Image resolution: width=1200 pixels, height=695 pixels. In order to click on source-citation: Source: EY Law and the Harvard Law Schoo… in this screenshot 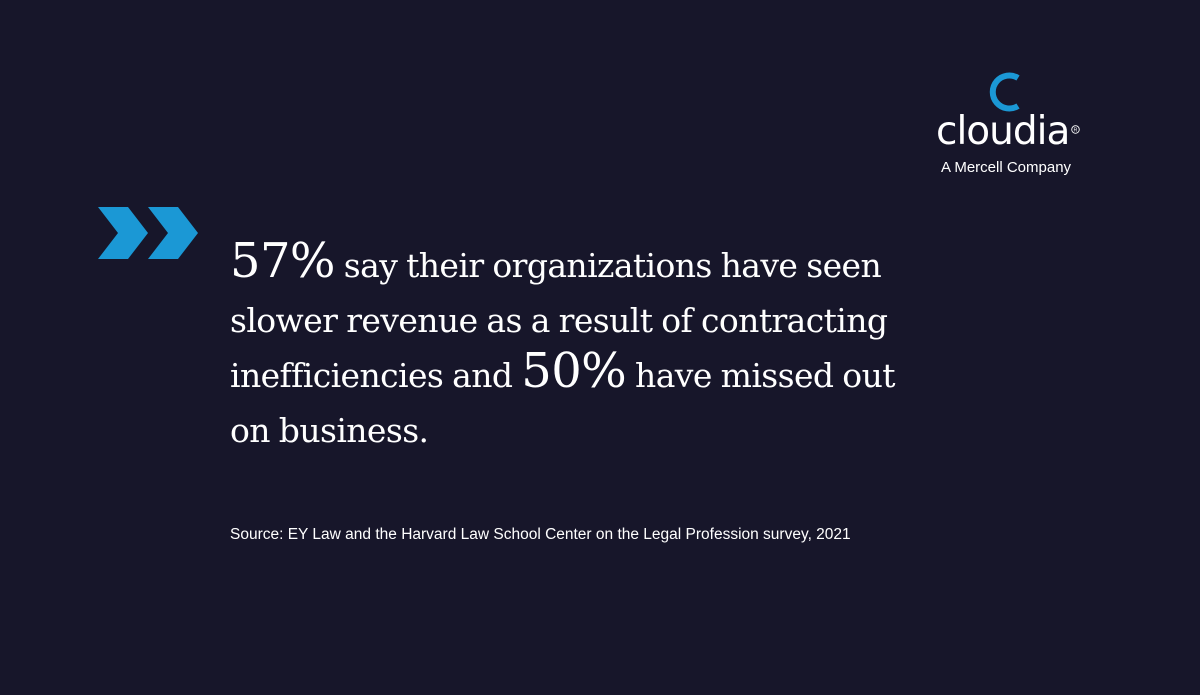, I will do `click(540, 534)`.